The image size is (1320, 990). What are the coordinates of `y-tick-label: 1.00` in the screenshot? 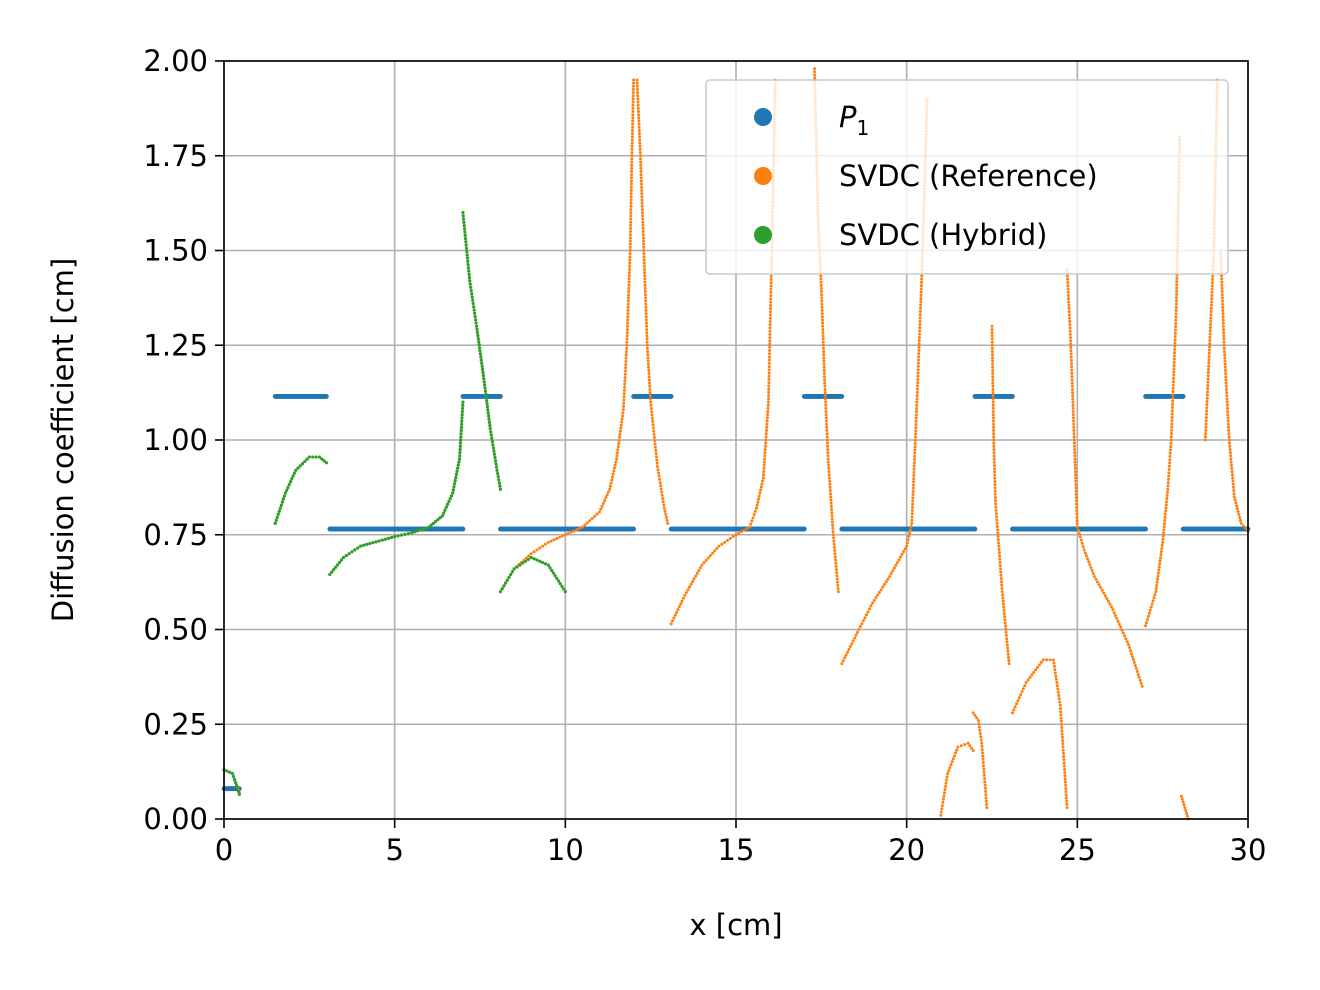 It's located at (175, 440).